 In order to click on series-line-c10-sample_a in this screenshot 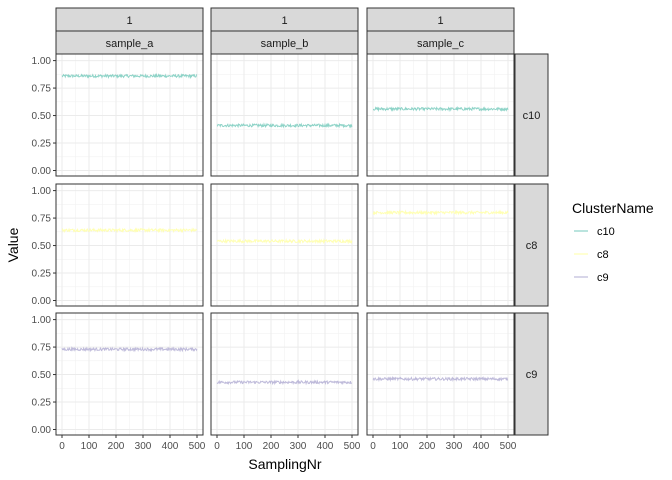, I will do `click(129, 76)`.